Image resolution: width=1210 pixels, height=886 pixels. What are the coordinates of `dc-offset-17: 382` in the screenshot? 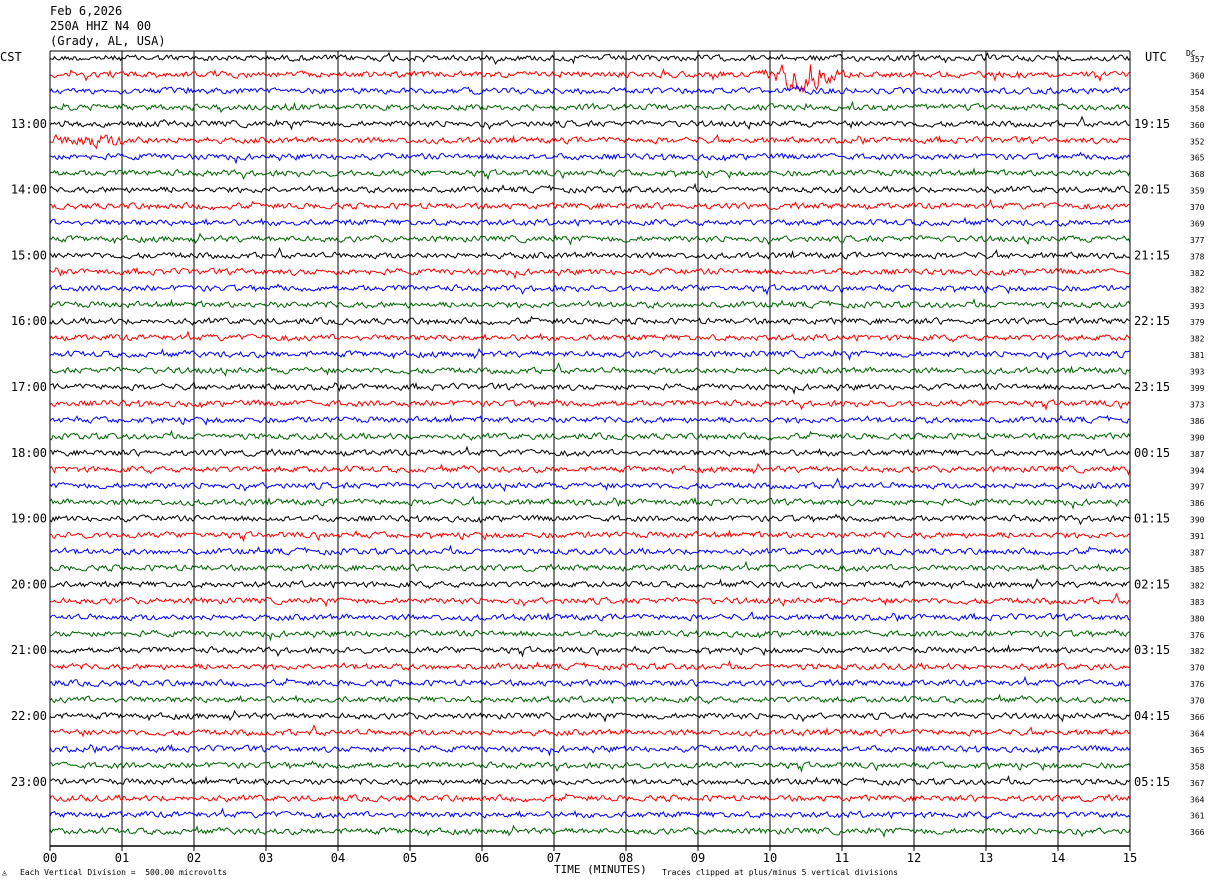 It's located at (1197, 339).